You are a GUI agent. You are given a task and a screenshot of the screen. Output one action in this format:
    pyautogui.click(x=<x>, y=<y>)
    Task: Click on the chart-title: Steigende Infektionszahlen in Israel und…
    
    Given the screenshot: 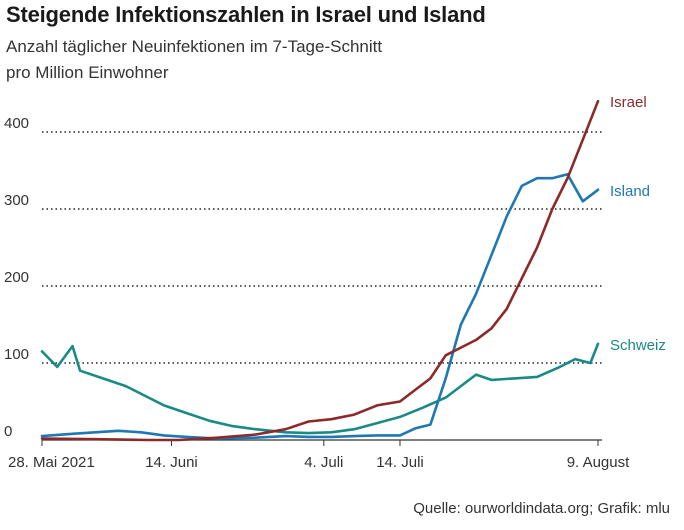 What is the action you would take?
    pyautogui.click(x=246, y=14)
    